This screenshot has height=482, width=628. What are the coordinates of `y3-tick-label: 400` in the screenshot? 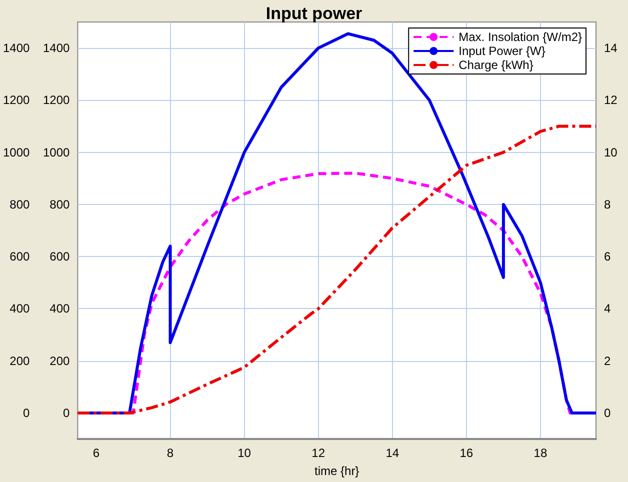 It's located at (20, 309).